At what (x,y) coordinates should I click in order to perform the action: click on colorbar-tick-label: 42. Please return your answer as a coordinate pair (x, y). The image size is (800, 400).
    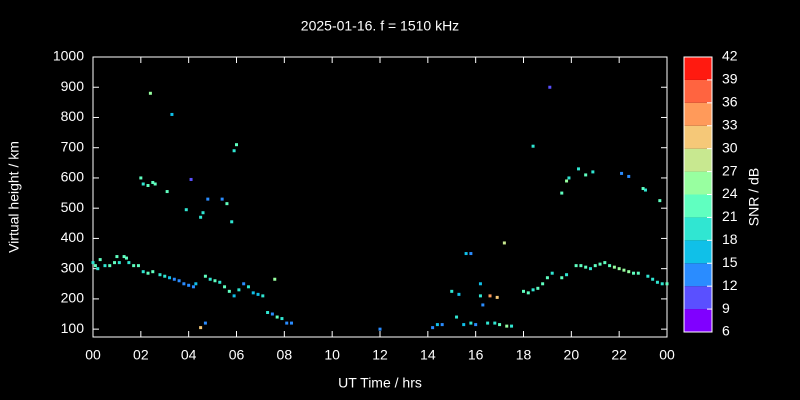
    Looking at the image, I should click on (730, 56).